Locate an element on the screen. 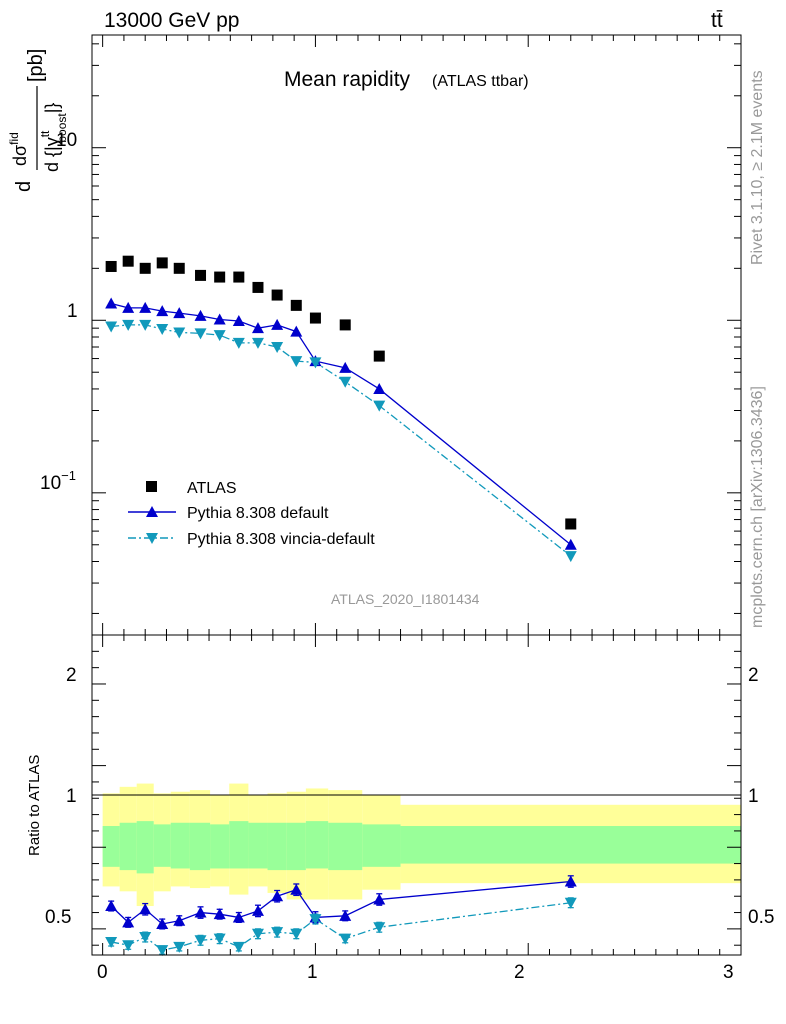 The image size is (786, 1024). ratio-ytick-left-1: 1 is located at coordinates (71, 796).